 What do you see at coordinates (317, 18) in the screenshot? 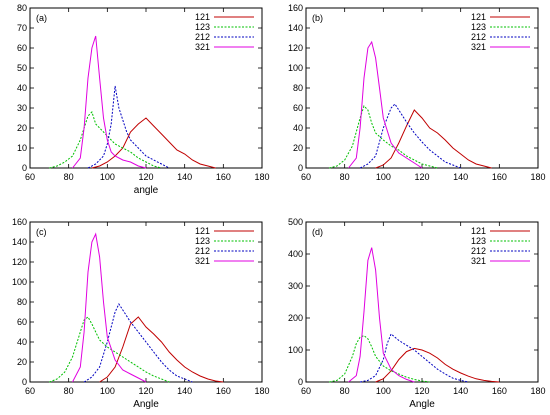
I see `panel-label: (b)` at bounding box center [317, 18].